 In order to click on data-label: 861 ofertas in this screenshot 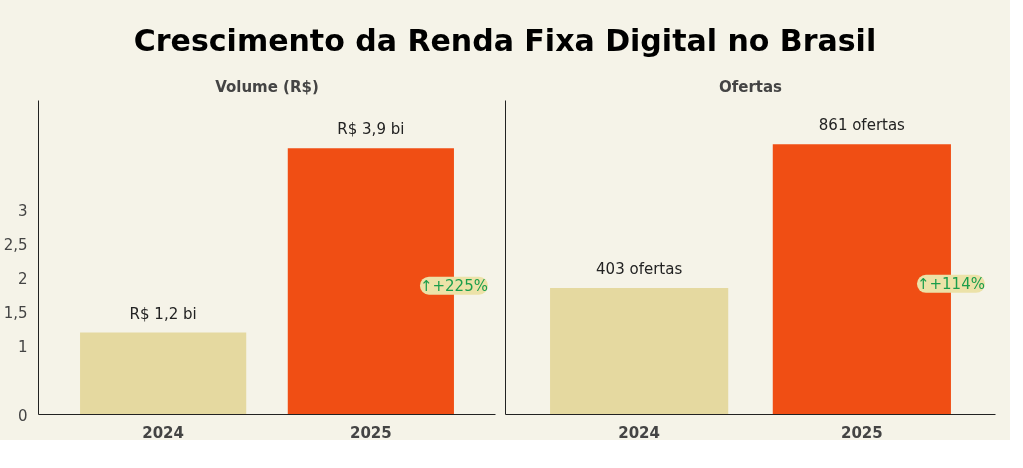, I will do `click(862, 125)`.